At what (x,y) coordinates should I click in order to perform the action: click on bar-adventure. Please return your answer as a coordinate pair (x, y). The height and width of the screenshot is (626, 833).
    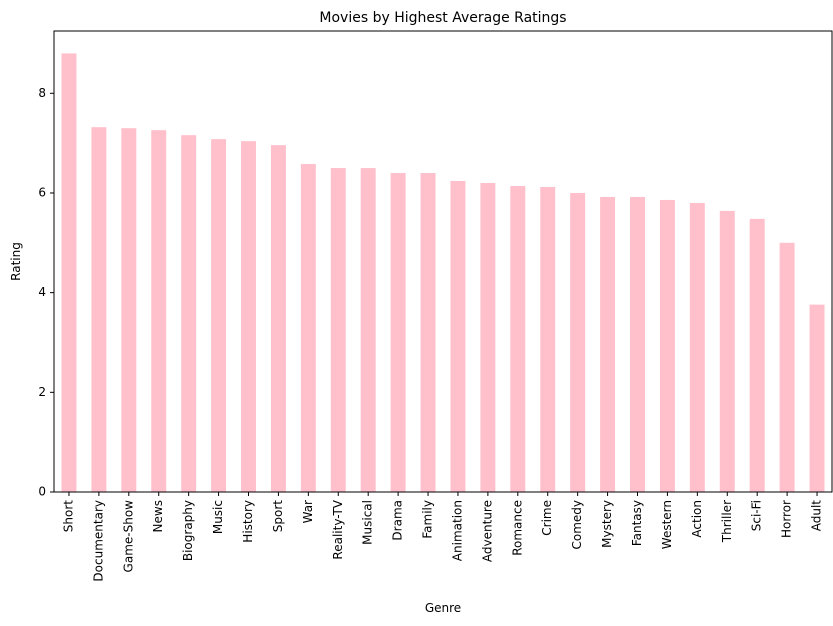
    Looking at the image, I should click on (488, 337).